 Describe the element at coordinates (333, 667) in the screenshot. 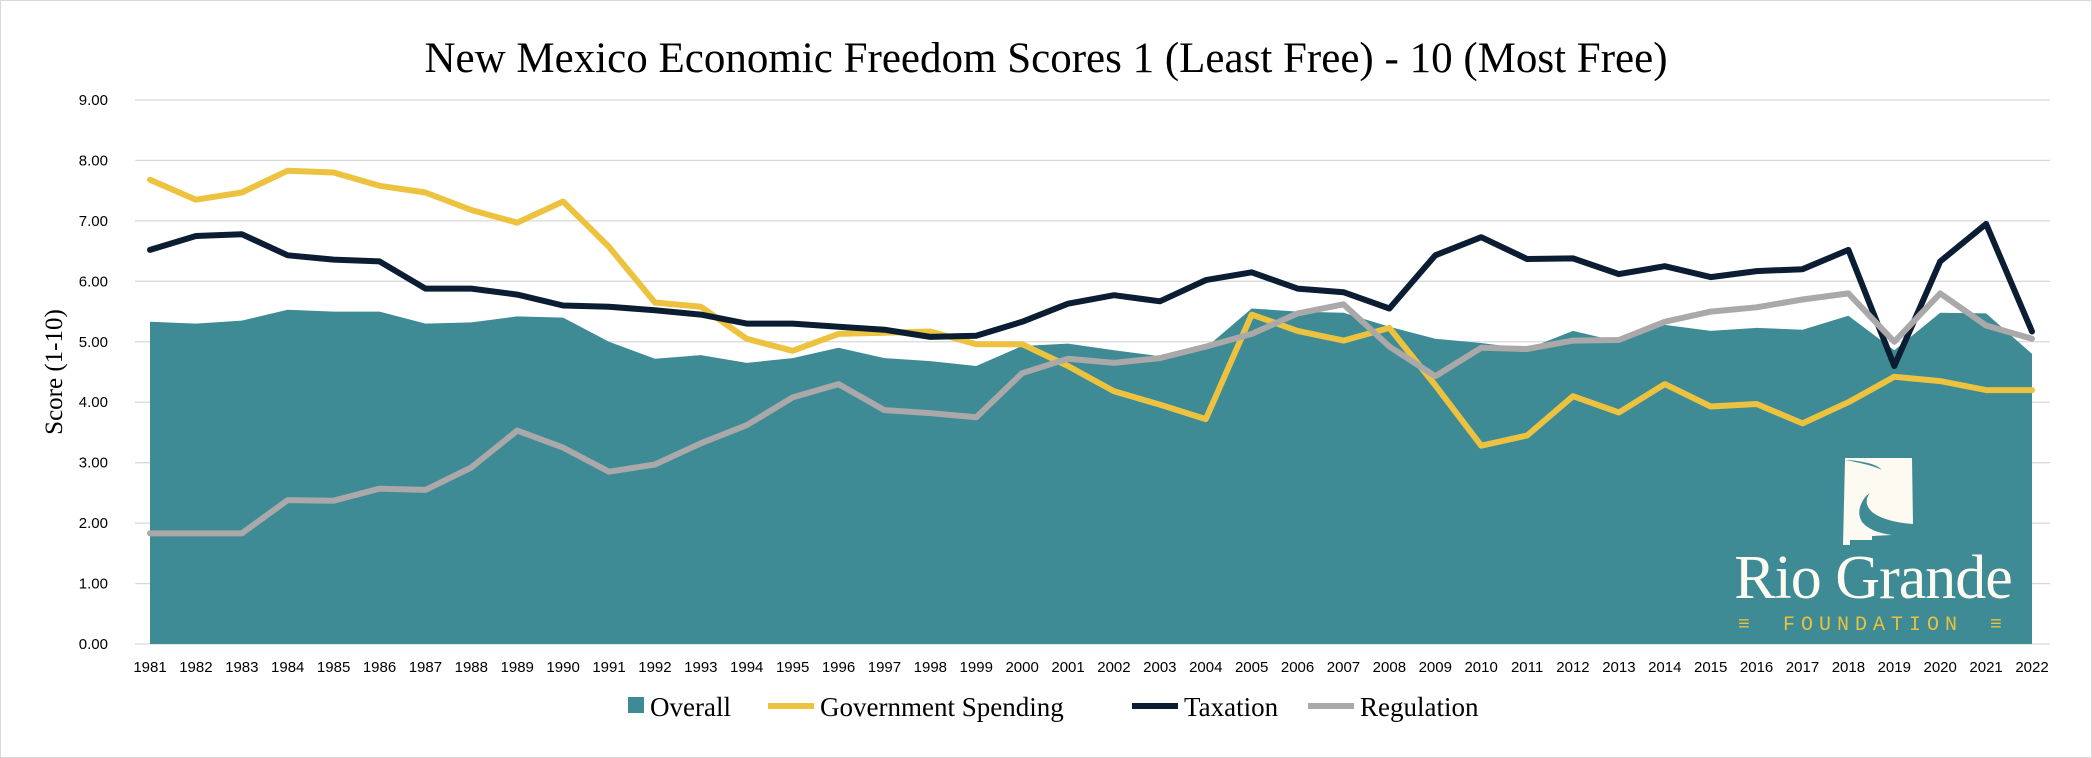

I see `x-tick-label: 1985` at that location.